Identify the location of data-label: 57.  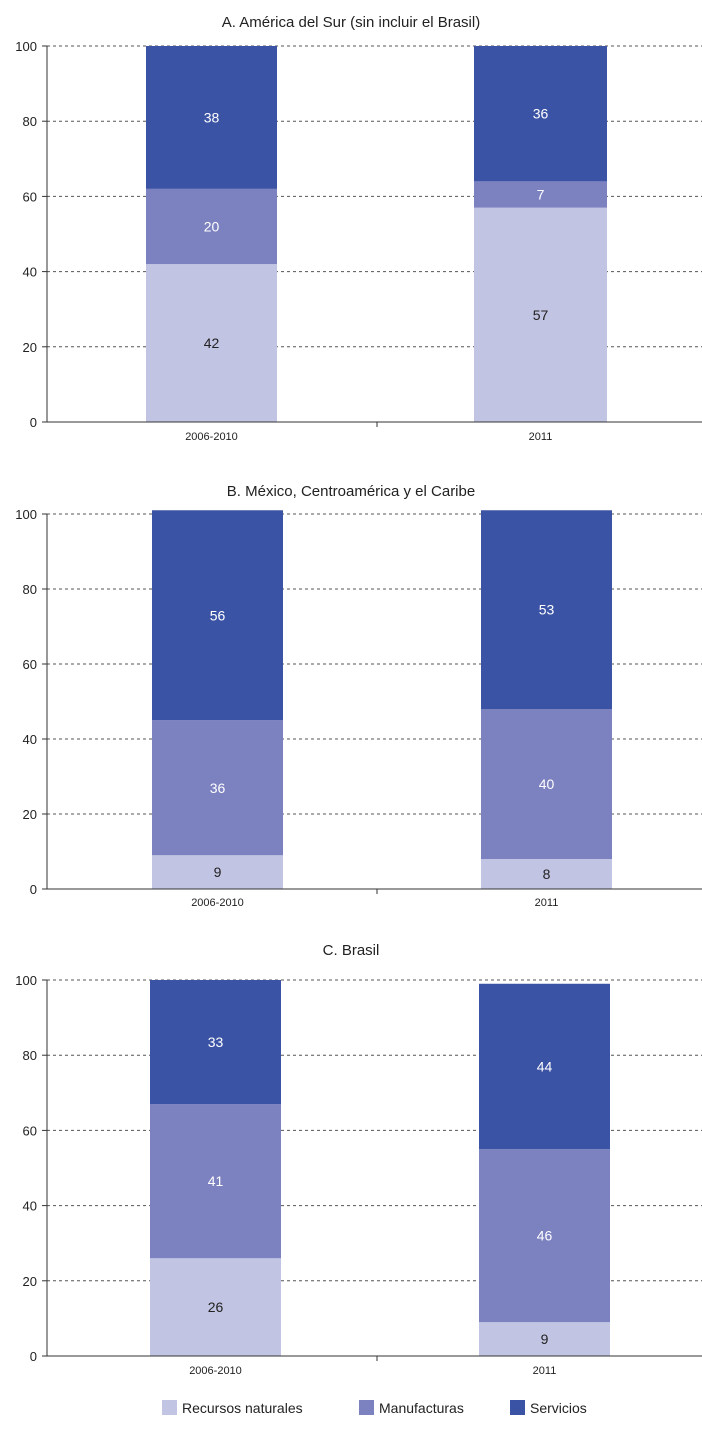
(541, 315).